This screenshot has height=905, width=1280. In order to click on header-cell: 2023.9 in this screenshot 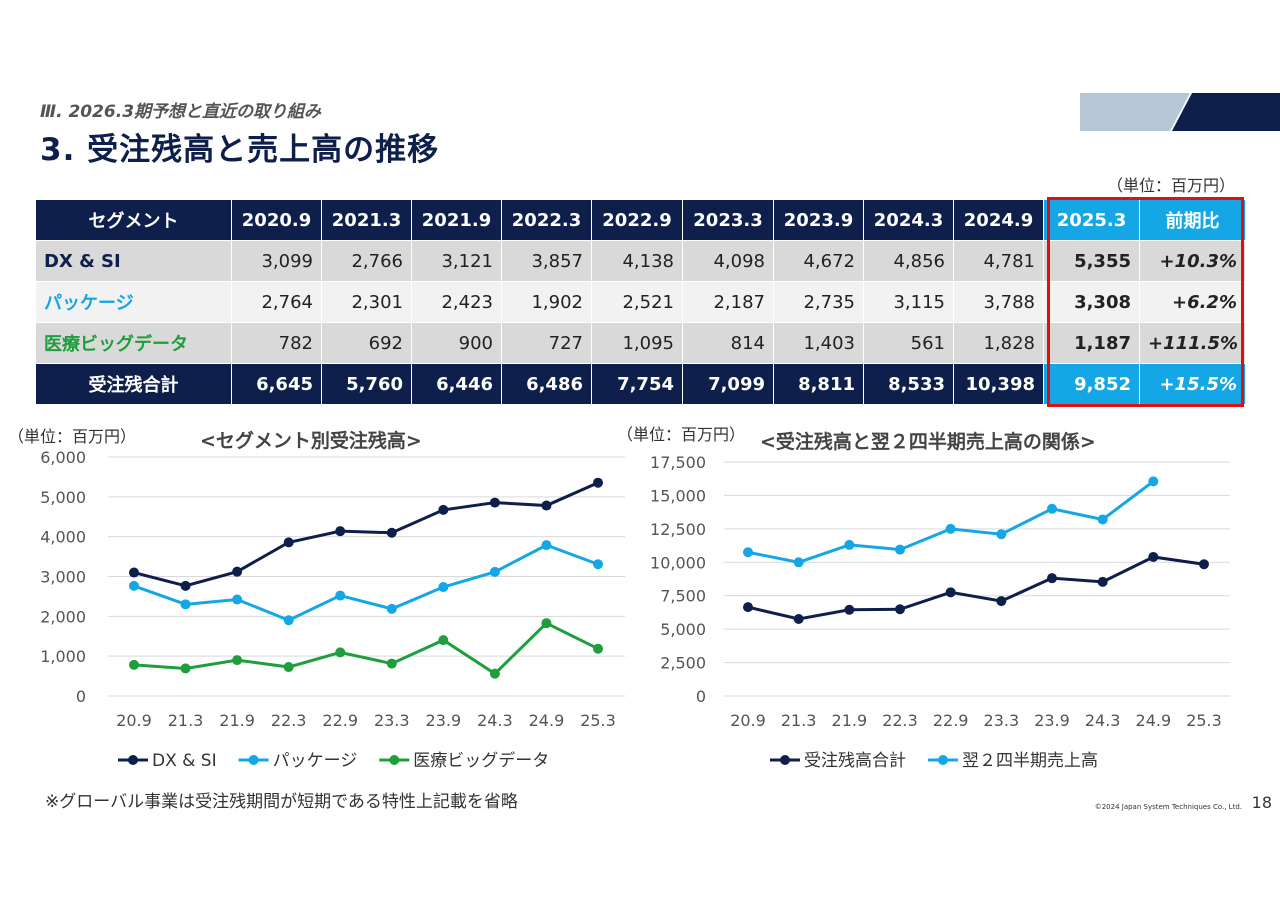, I will do `click(818, 220)`.